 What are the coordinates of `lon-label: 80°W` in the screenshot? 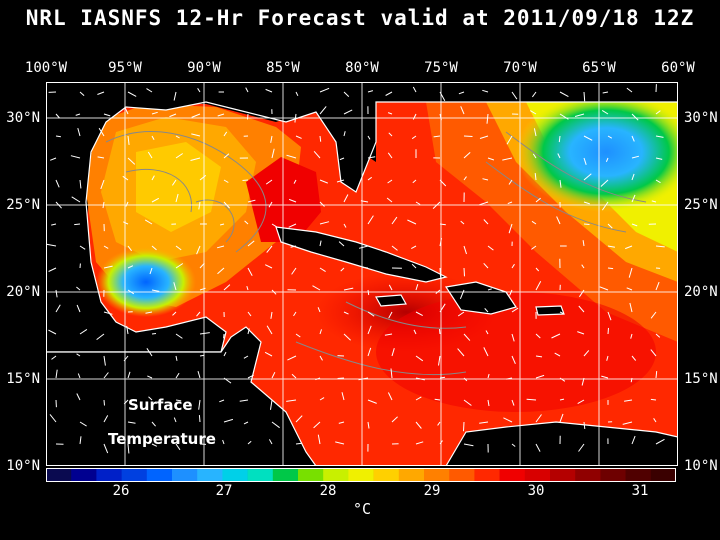 It's located at (362, 68).